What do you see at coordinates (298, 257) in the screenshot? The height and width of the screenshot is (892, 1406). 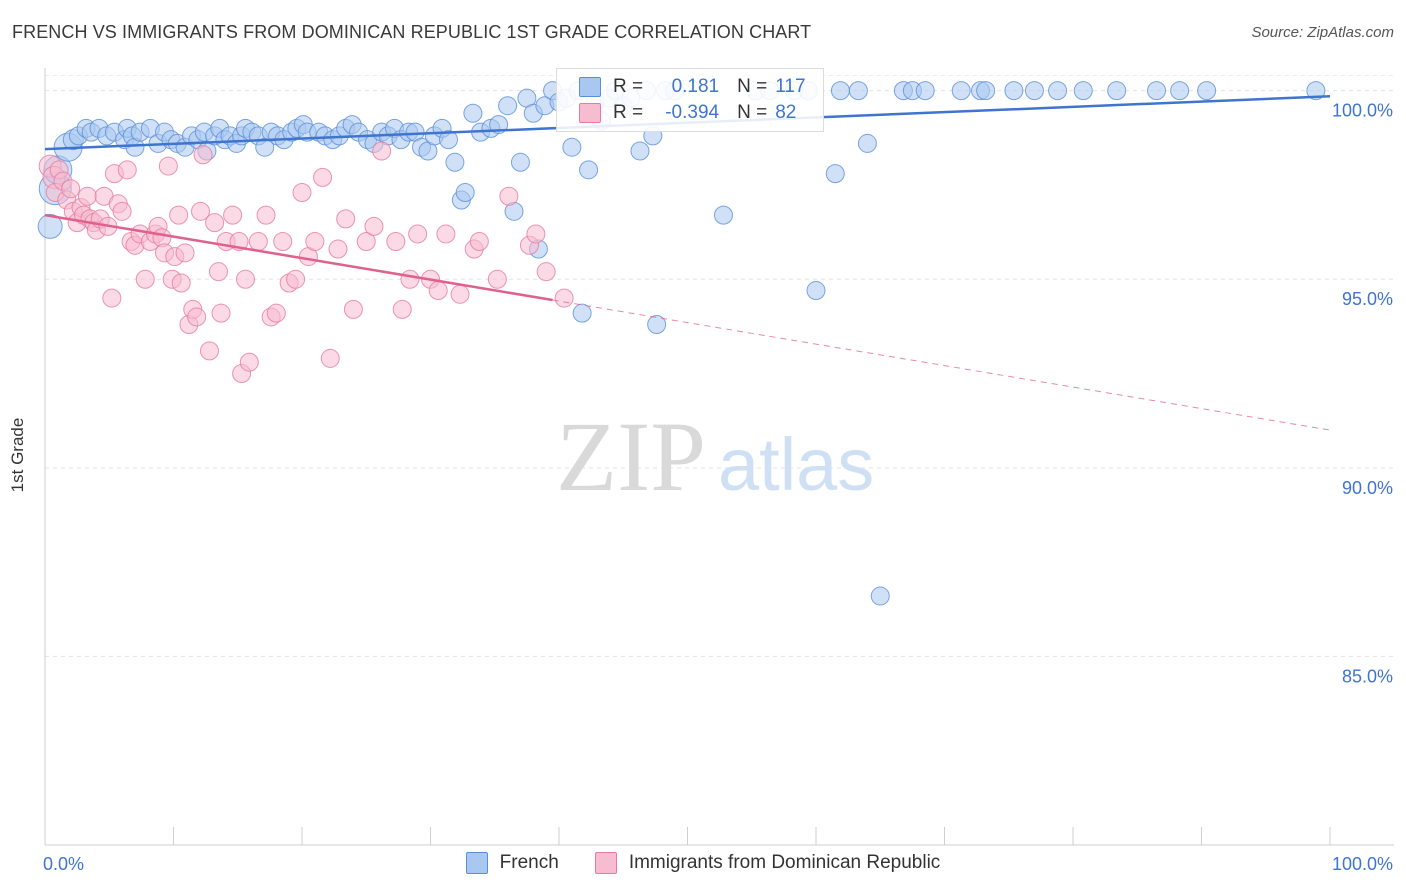 I see `trend-line-dominican` at bounding box center [298, 257].